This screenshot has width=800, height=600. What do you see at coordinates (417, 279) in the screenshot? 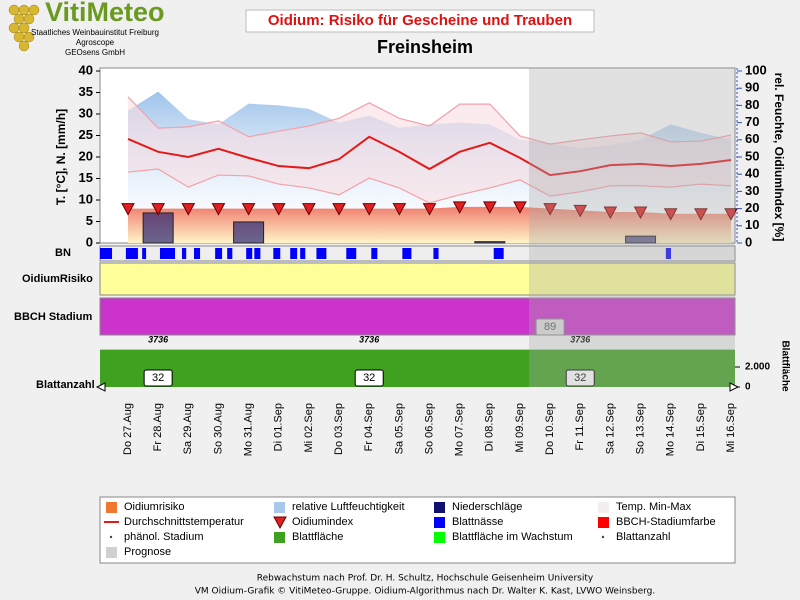
I see `risk-row` at bounding box center [417, 279].